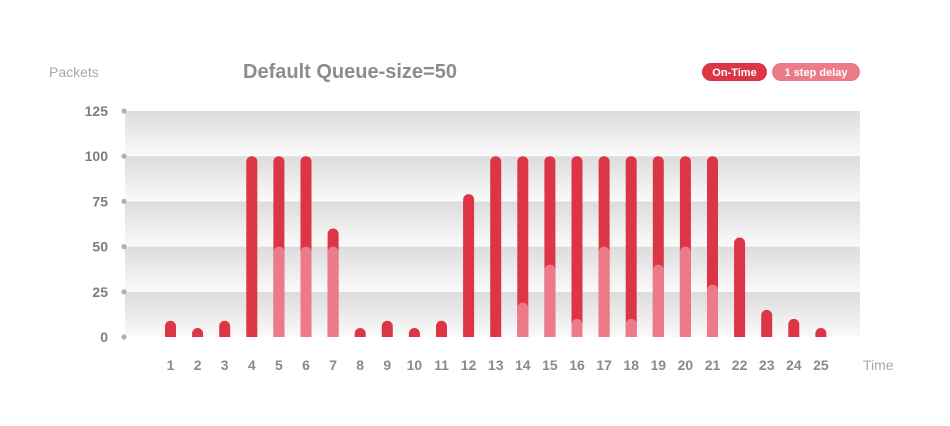  I want to click on x-tick-label: 2, so click(198, 365).